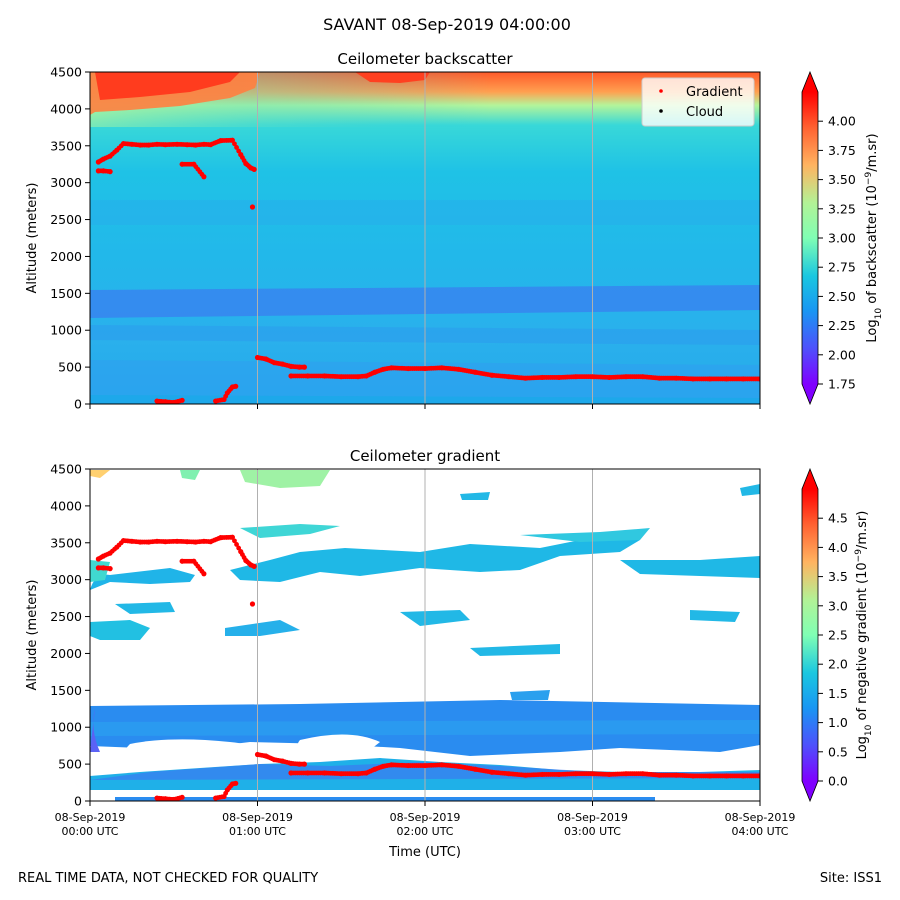 The height and width of the screenshot is (900, 900). What do you see at coordinates (842, 208) in the screenshot?
I see `colorbar-tick-label: 3.25` at bounding box center [842, 208].